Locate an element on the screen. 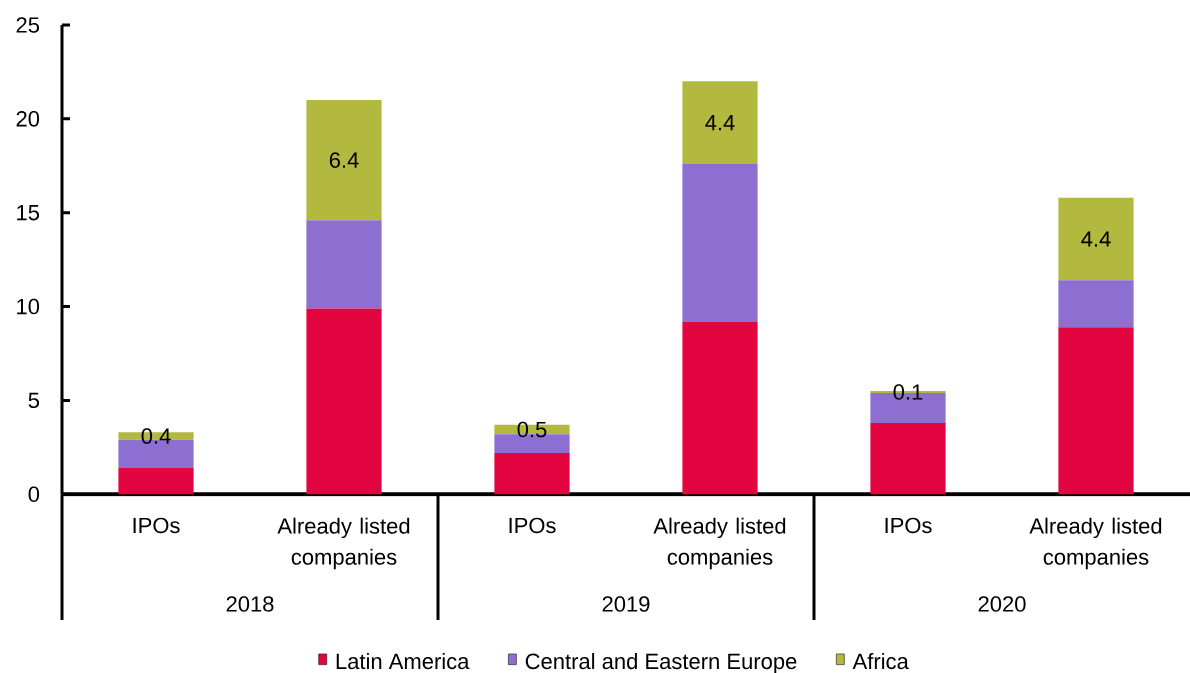 The height and width of the screenshot is (673, 1190). data-label: 0.5 is located at coordinates (532, 429).